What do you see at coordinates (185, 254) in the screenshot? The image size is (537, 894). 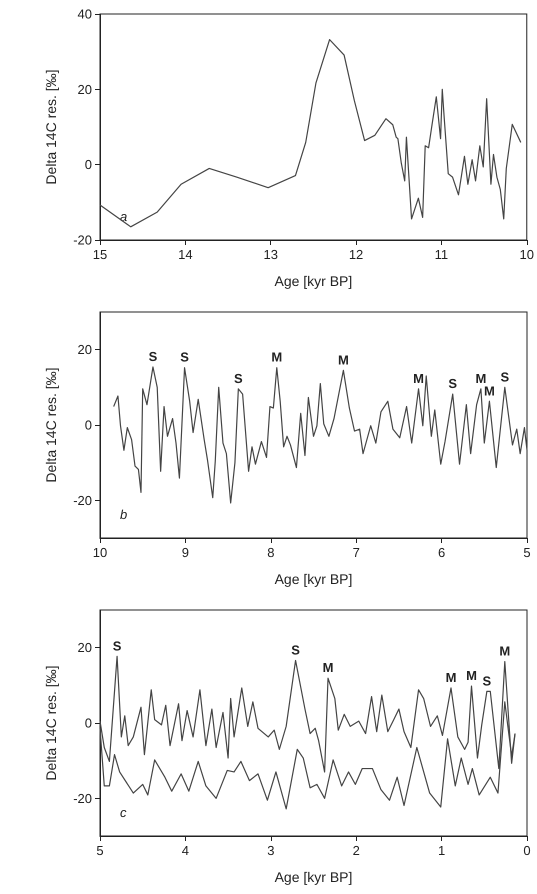 I see `x-tick-label: 14` at bounding box center [185, 254].